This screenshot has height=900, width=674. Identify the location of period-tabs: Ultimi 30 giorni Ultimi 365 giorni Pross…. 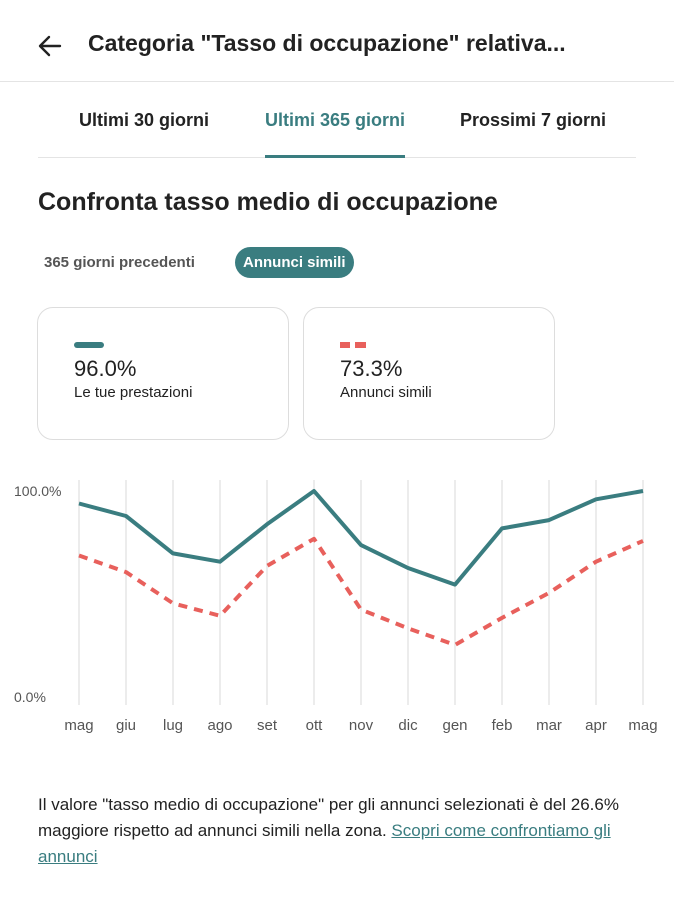
(337, 129).